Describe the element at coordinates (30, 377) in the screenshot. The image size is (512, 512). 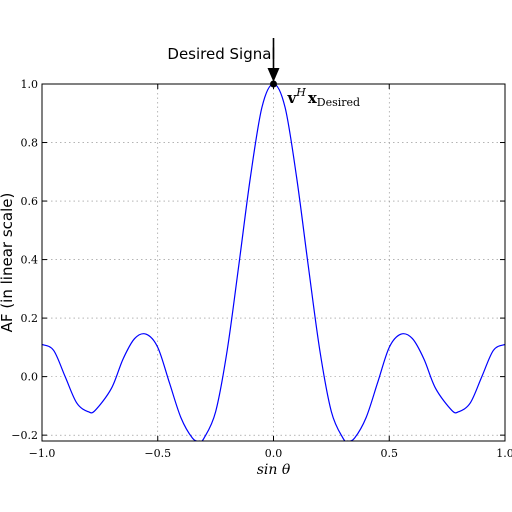
I see `y-tick-label: 0.0` at that location.